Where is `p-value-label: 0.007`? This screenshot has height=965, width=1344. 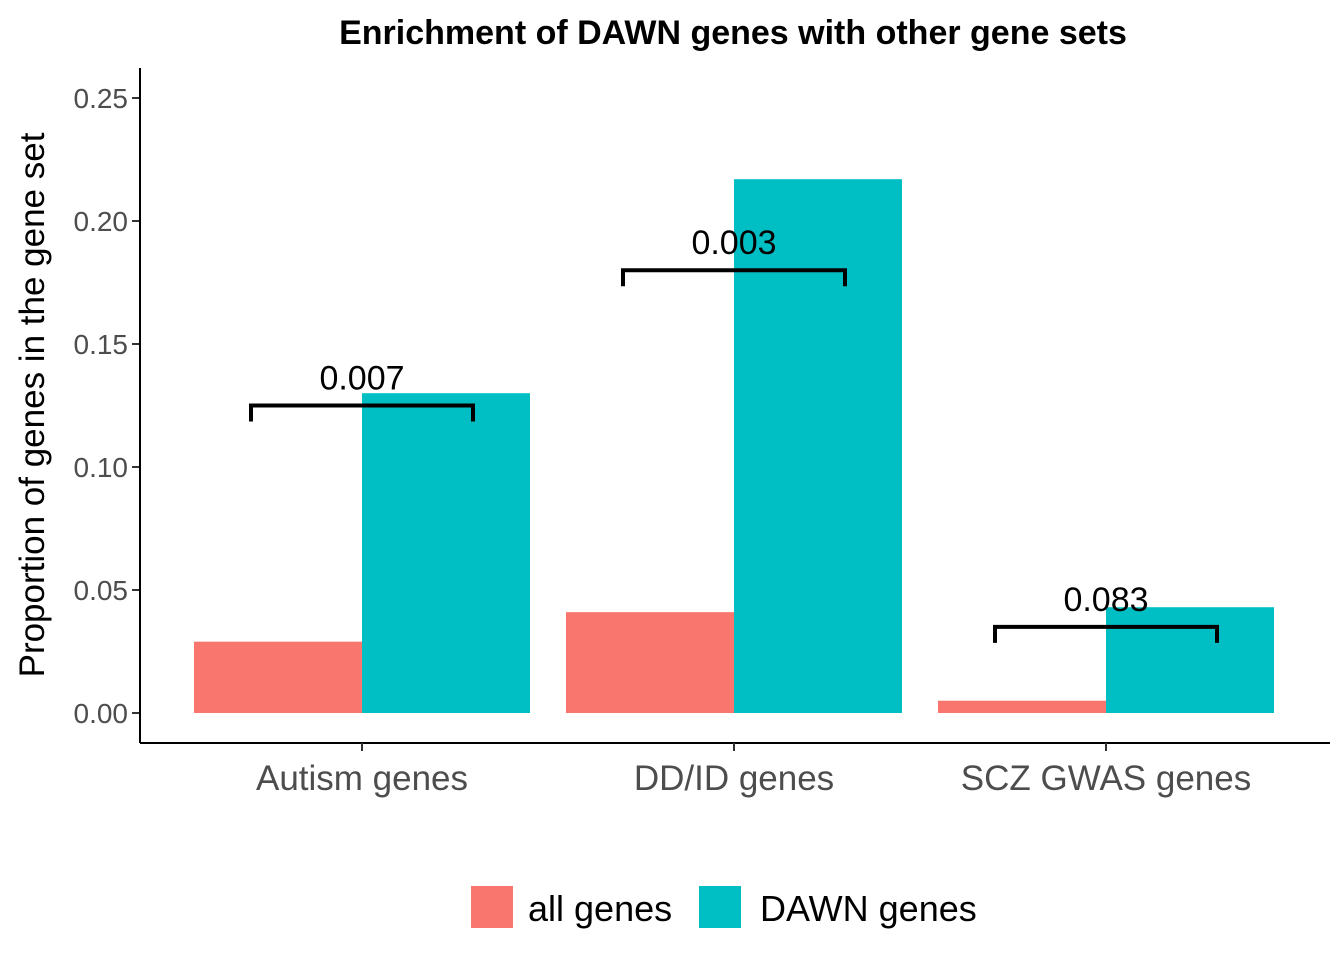 p-value-label: 0.007 is located at coordinates (361, 379).